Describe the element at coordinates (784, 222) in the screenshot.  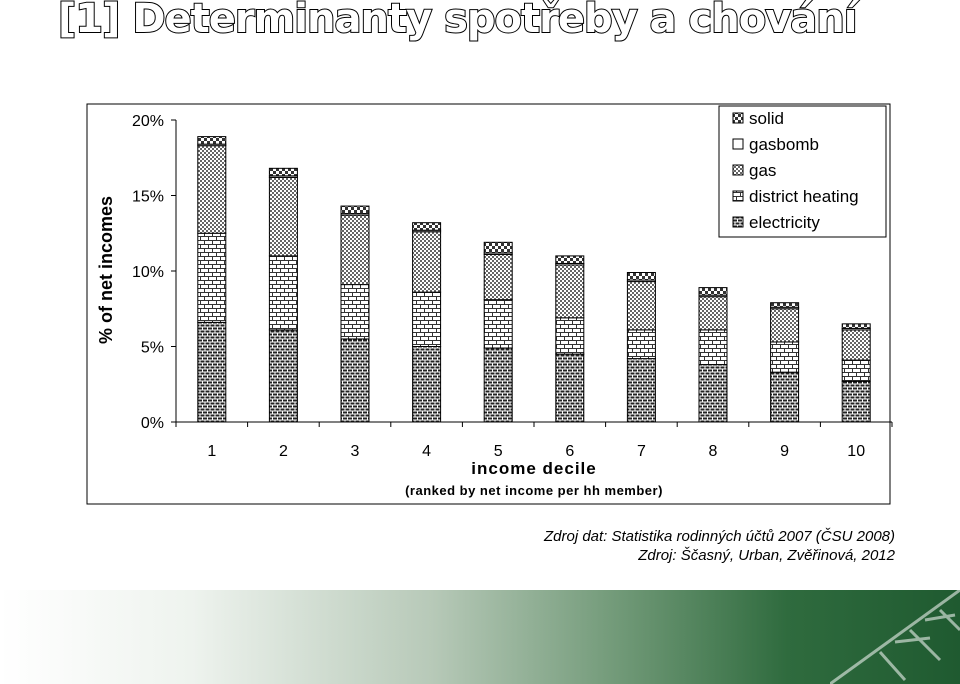
I see `legend-label: electricity` at that location.